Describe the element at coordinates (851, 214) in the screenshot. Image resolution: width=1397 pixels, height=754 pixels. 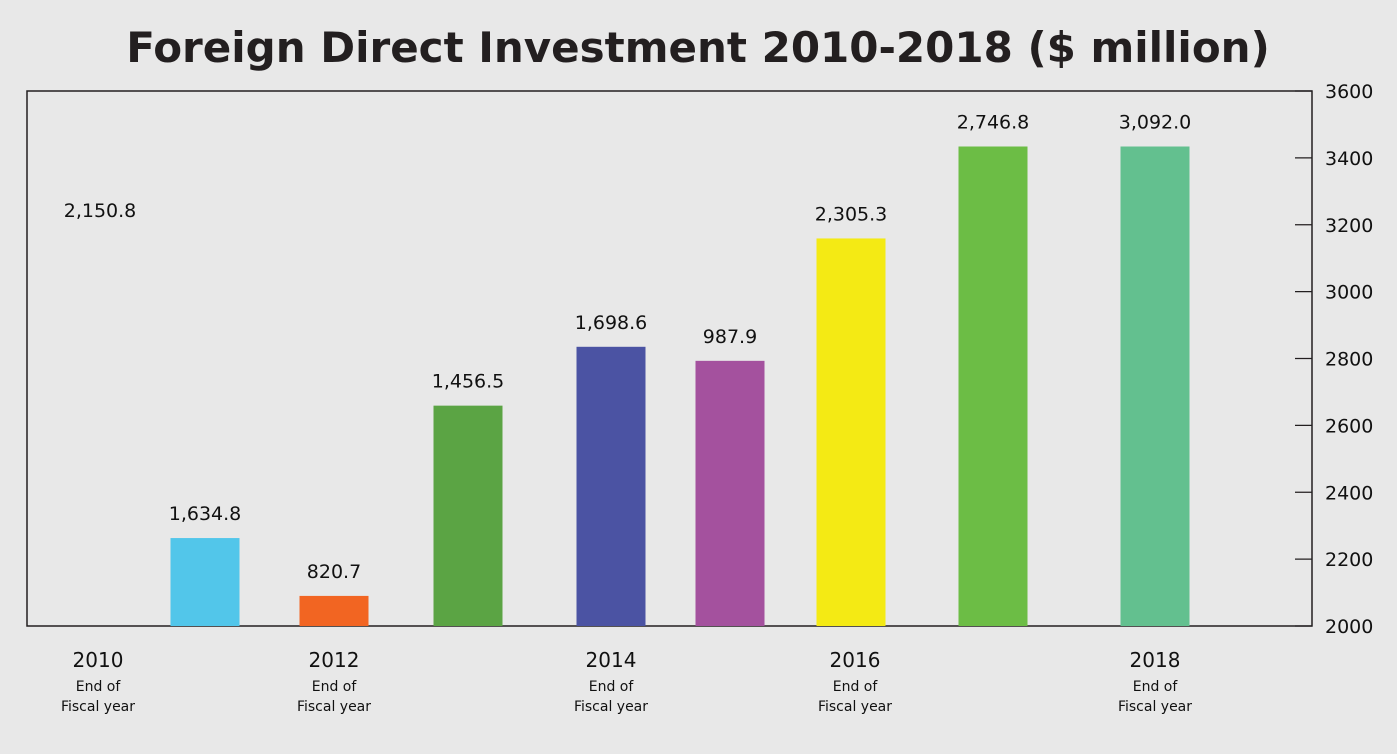
I see `bar-value-label: 2,305.3` at that location.